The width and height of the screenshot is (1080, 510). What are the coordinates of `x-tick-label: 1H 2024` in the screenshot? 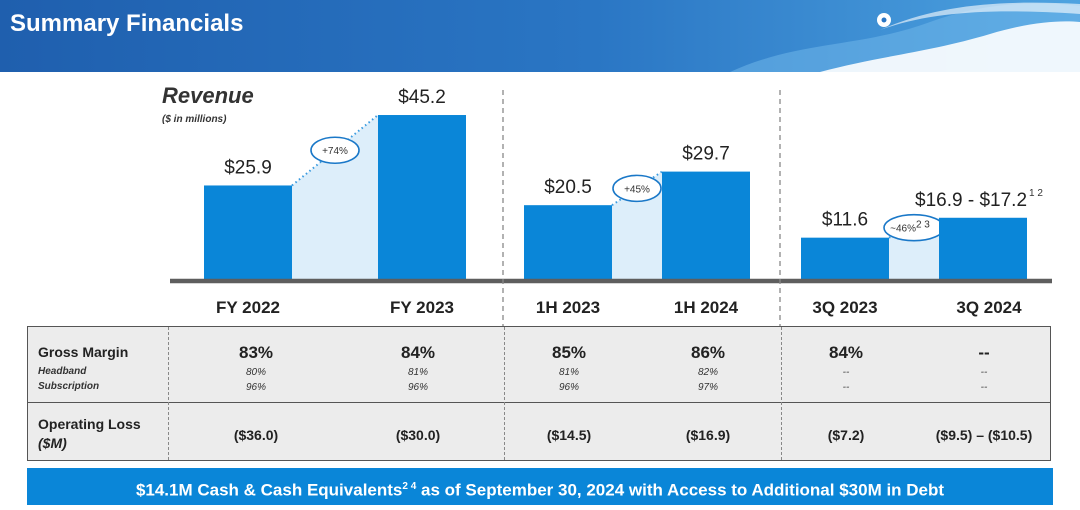 It's located at (706, 307).